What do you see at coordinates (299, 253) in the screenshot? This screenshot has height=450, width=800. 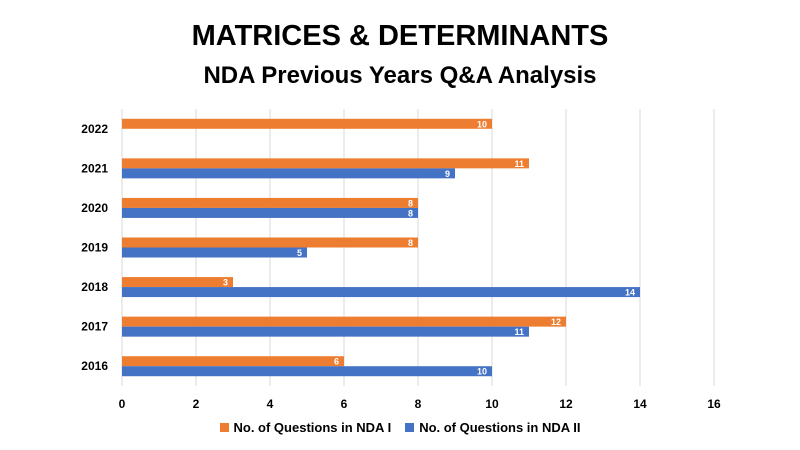 I see `data-label: 5` at bounding box center [299, 253].